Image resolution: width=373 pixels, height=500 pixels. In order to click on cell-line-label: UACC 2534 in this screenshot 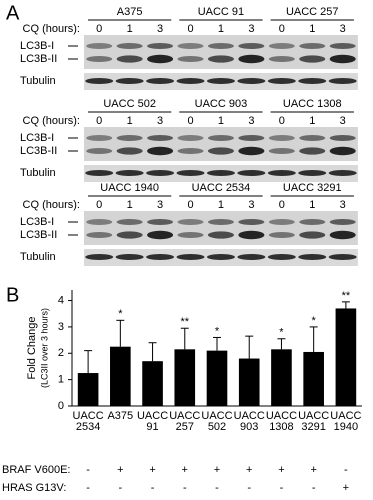, I will do `click(221, 188)`.